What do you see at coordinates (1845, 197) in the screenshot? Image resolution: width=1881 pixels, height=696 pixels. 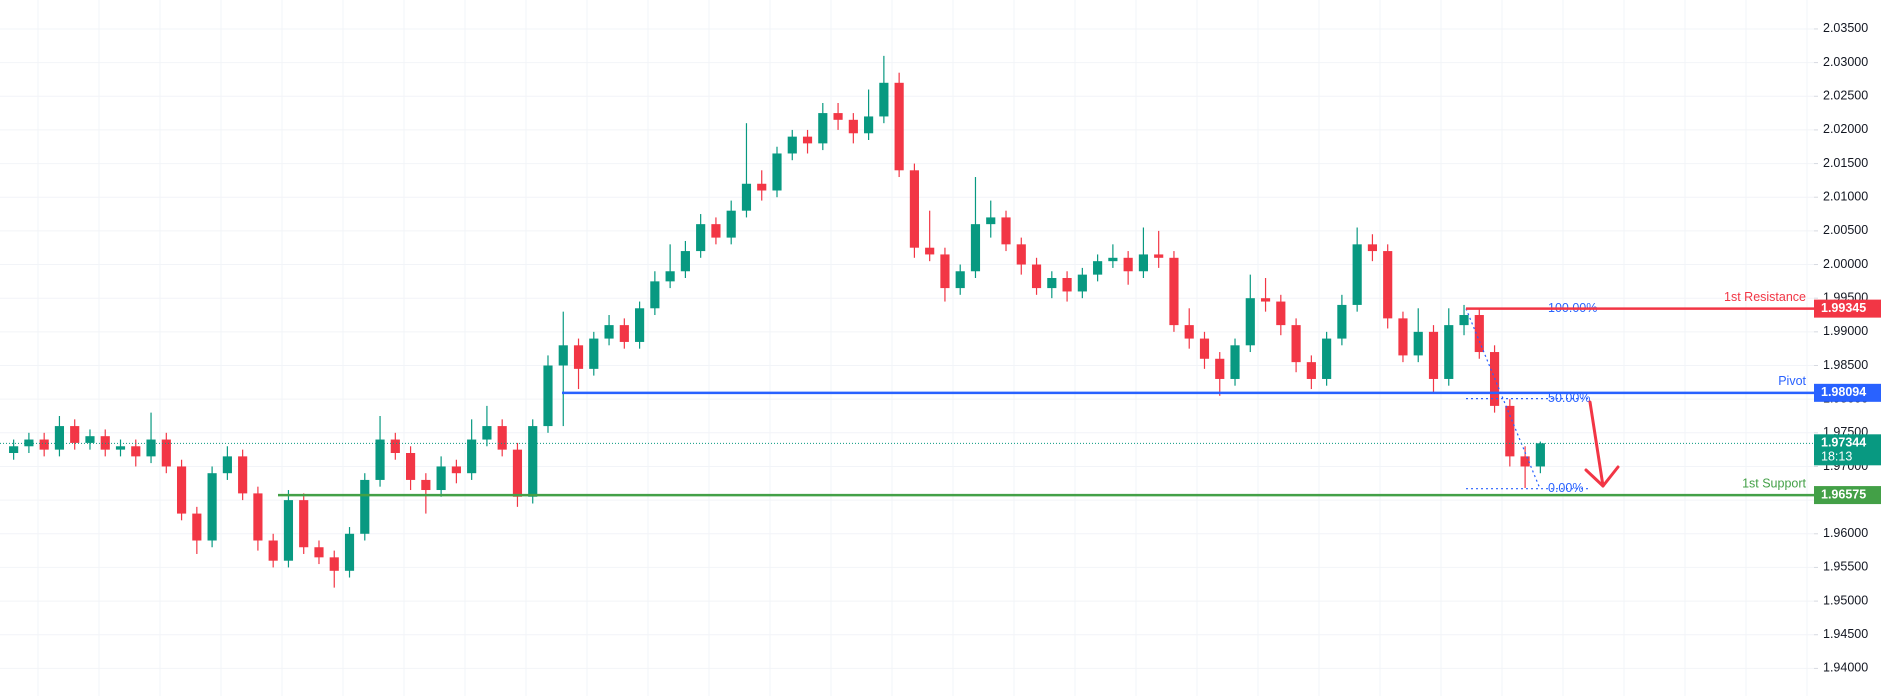 I see `y-tick-label: 2.01000` at bounding box center [1845, 197].